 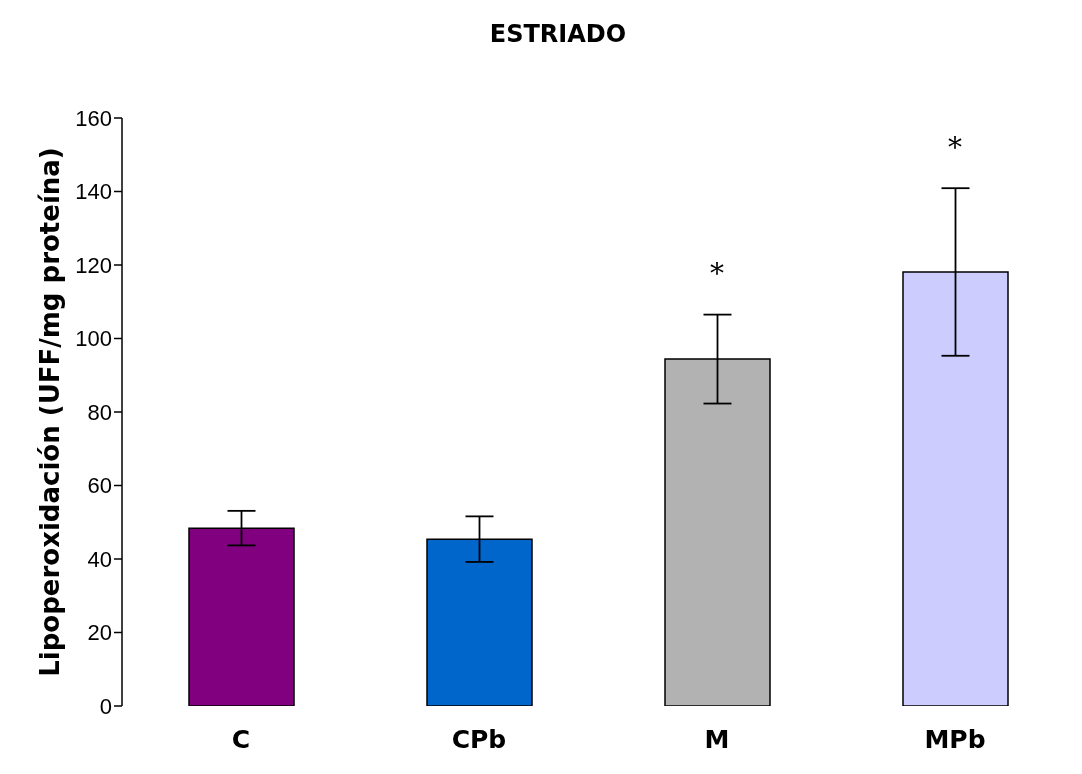 What do you see at coordinates (93, 118) in the screenshot?
I see `y-tick-label: 160` at bounding box center [93, 118].